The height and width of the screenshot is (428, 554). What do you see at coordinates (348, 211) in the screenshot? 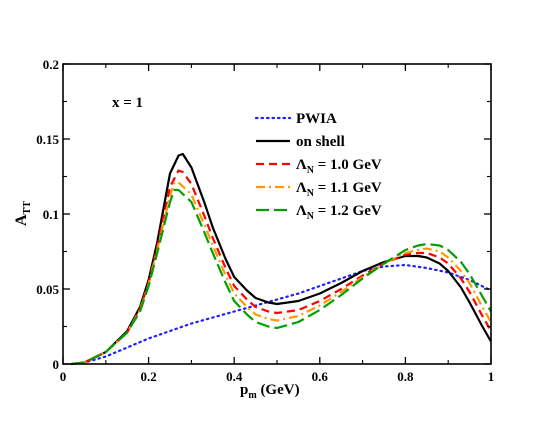
I see `legend-label-rest: = 1.2 GeV` at bounding box center [348, 211].